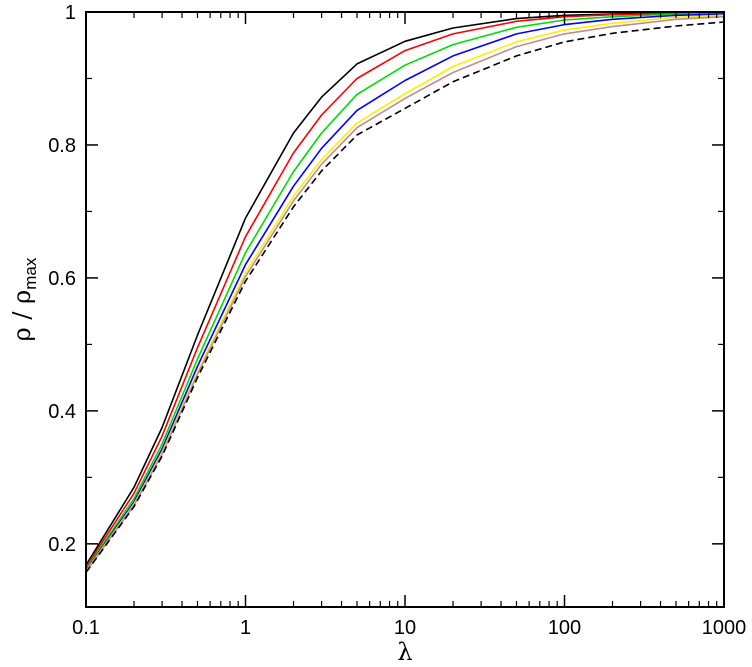 The width and height of the screenshot is (752, 667). What do you see at coordinates (724, 628) in the screenshot?
I see `x-tick-label: 1000` at bounding box center [724, 628].